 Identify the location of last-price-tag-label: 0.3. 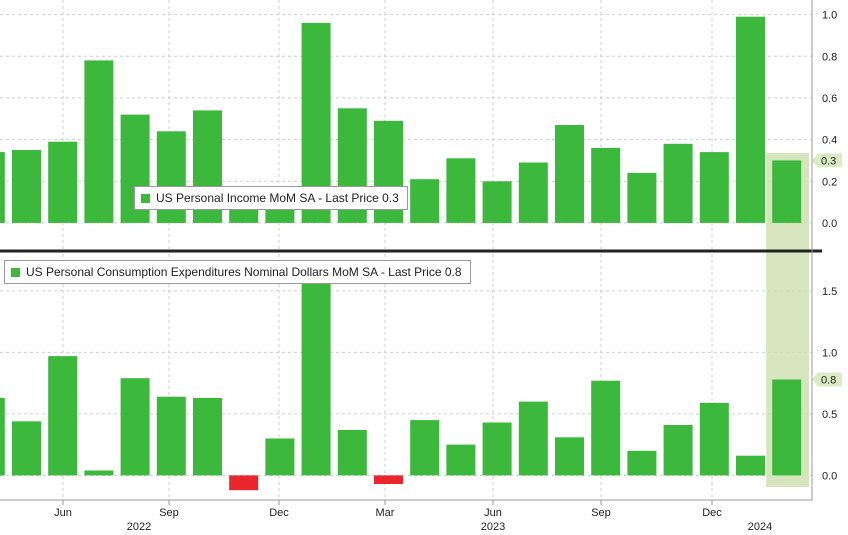
(828, 161).